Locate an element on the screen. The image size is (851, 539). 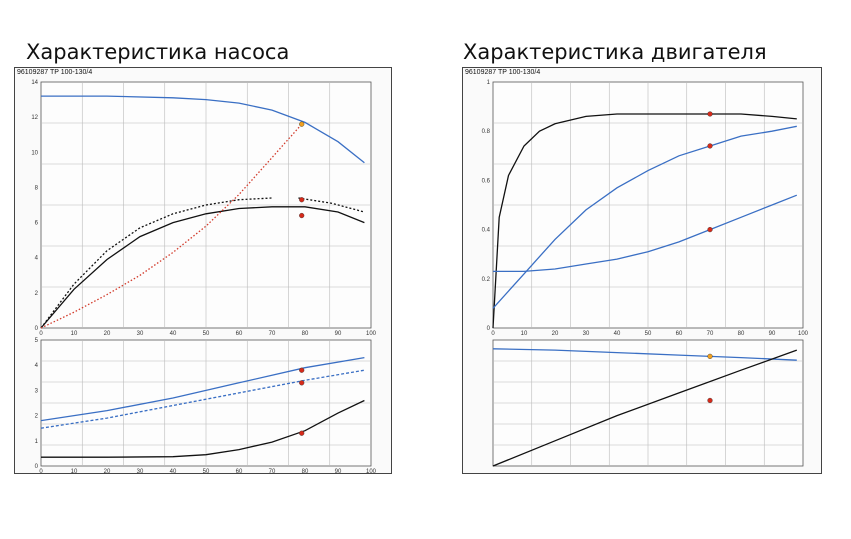
pump-characteristic-heading: Характеристика насоса is located at coordinates (158, 52).